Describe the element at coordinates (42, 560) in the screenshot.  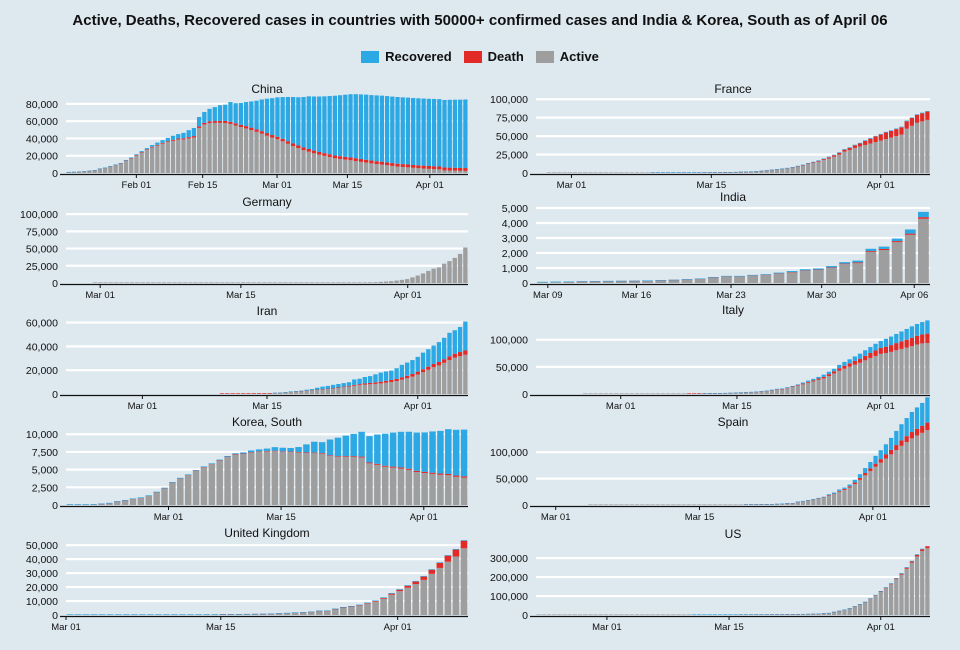
I see `y-tick-label: 40,000` at that location.